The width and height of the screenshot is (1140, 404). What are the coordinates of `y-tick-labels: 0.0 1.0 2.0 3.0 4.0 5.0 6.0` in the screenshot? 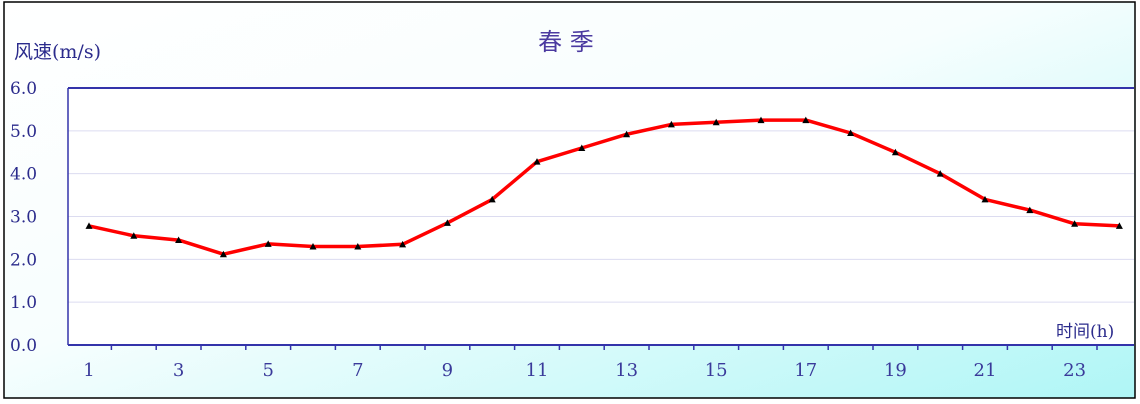 It's located at (23, 217).